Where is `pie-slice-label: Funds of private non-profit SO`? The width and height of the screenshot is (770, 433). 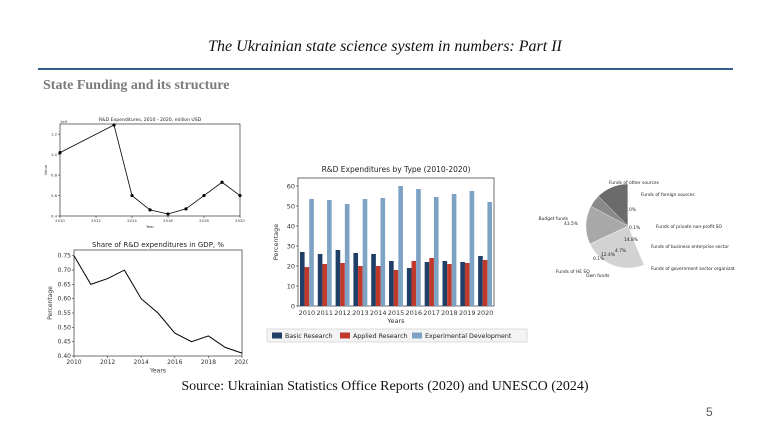
pie-slice-label: Funds of private non-profit SO is located at coordinates (689, 227).